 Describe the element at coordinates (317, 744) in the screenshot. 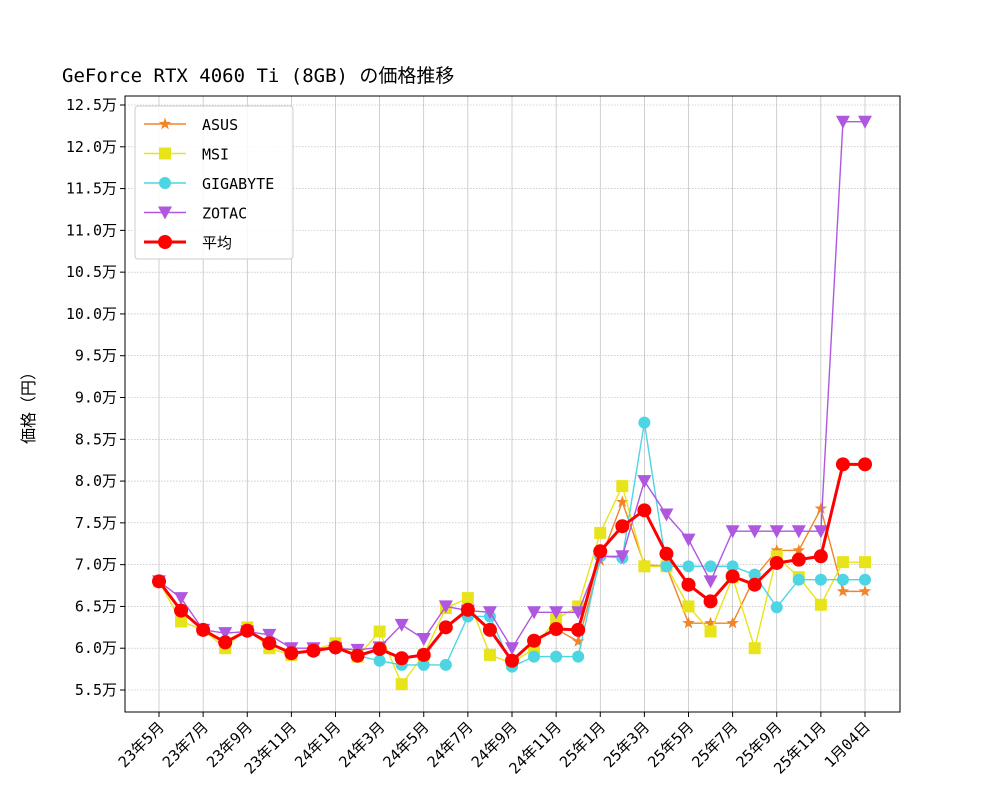

I see `x-tick-label: 24年1月` at that location.